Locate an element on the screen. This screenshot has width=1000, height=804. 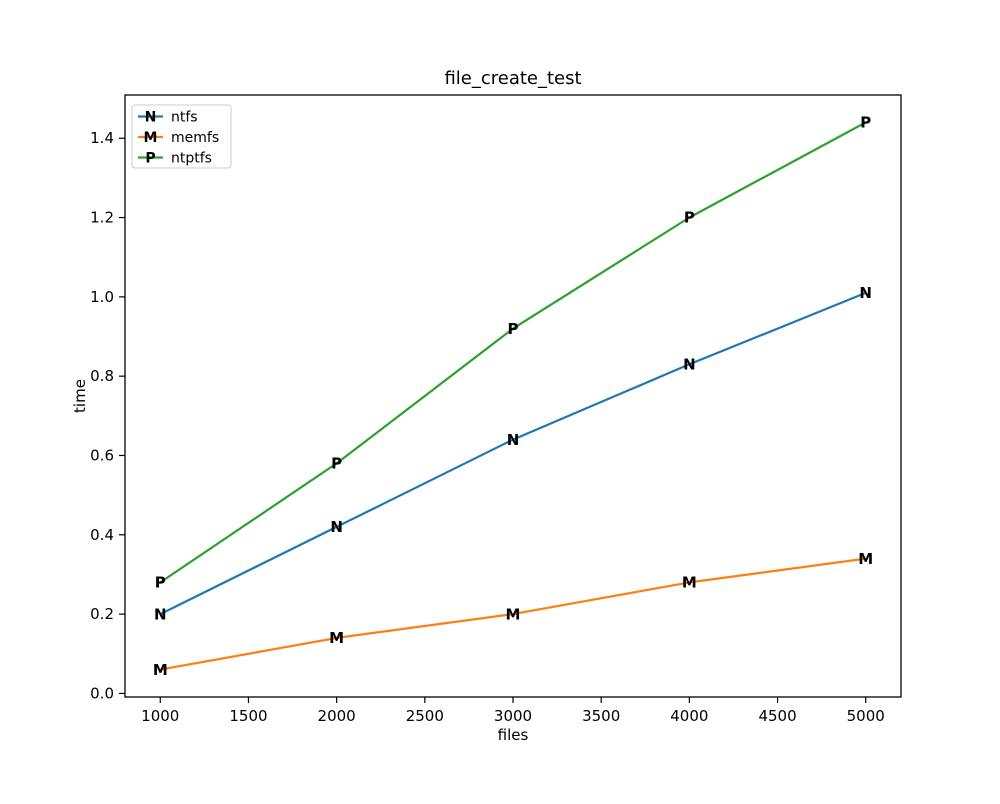
x-tick-label: 4000 is located at coordinates (689, 716).